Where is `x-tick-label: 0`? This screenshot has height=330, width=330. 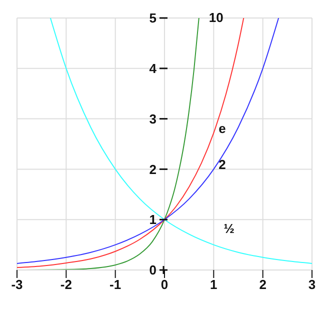 x-tick-label: 0 is located at coordinates (164, 284).